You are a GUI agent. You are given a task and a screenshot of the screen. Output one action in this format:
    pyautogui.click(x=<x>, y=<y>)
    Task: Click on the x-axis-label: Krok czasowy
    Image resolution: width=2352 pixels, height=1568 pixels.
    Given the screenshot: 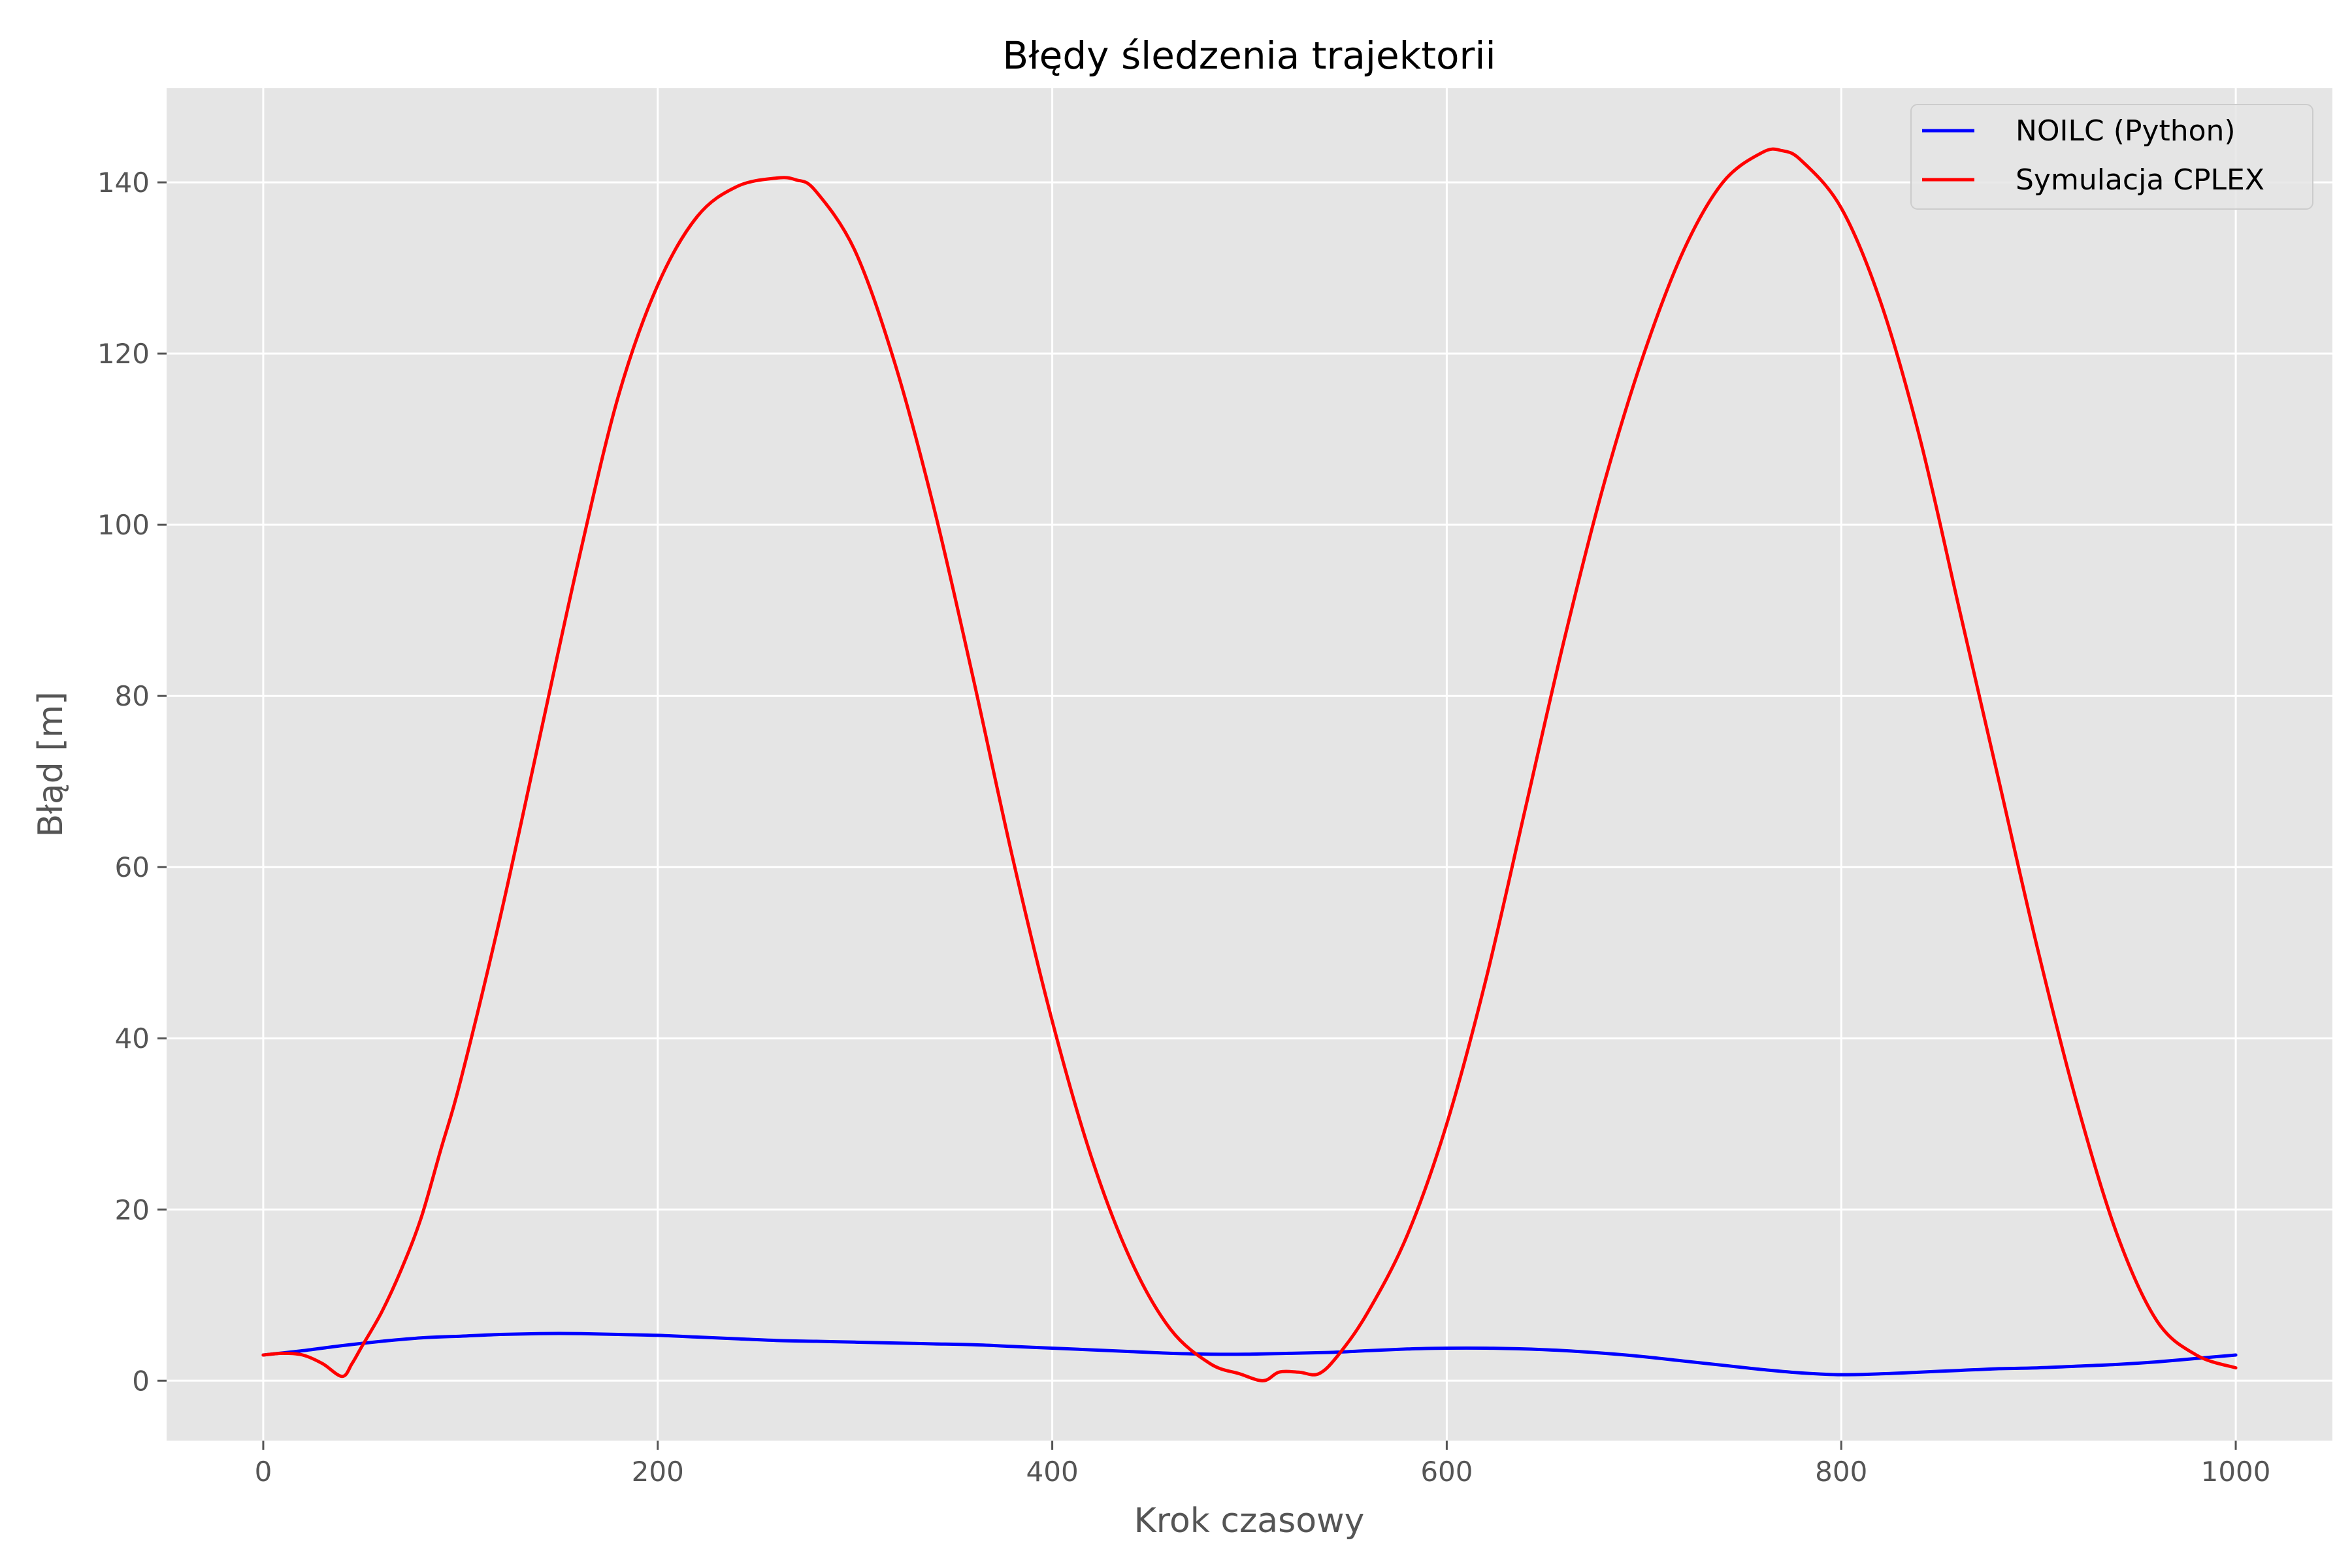 What is the action you would take?
    pyautogui.click(x=1249, y=1521)
    